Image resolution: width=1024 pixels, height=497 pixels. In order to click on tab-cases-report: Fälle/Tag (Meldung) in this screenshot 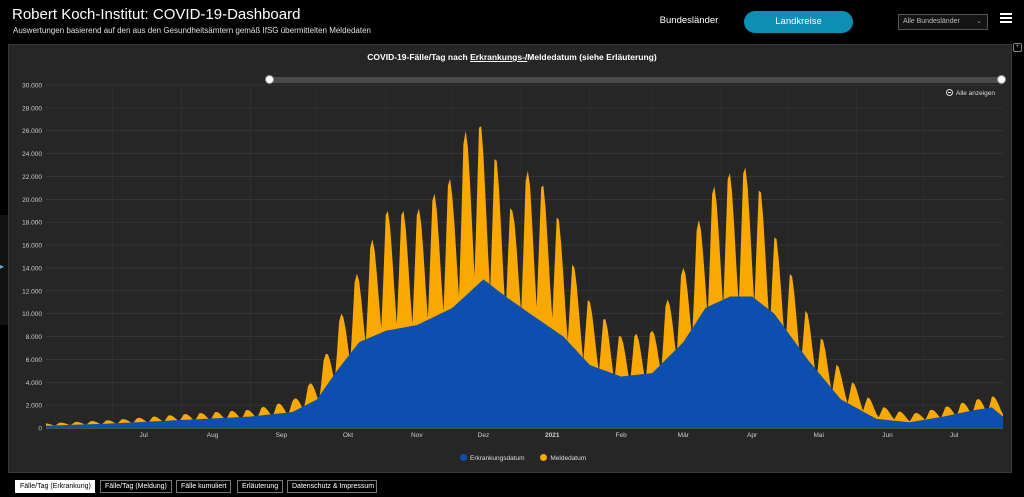, I will do `click(136, 486)`.